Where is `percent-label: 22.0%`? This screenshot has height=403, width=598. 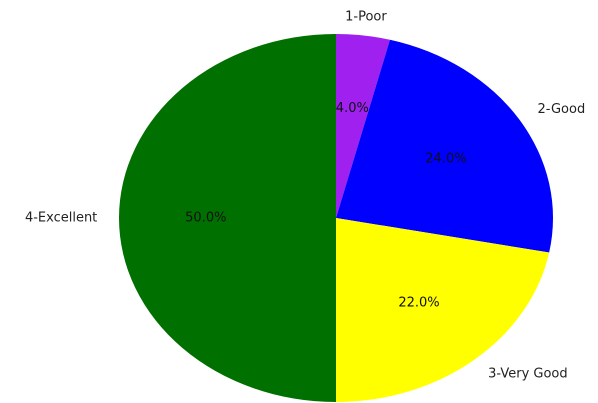
percent-label: 22.0% is located at coordinates (418, 303).